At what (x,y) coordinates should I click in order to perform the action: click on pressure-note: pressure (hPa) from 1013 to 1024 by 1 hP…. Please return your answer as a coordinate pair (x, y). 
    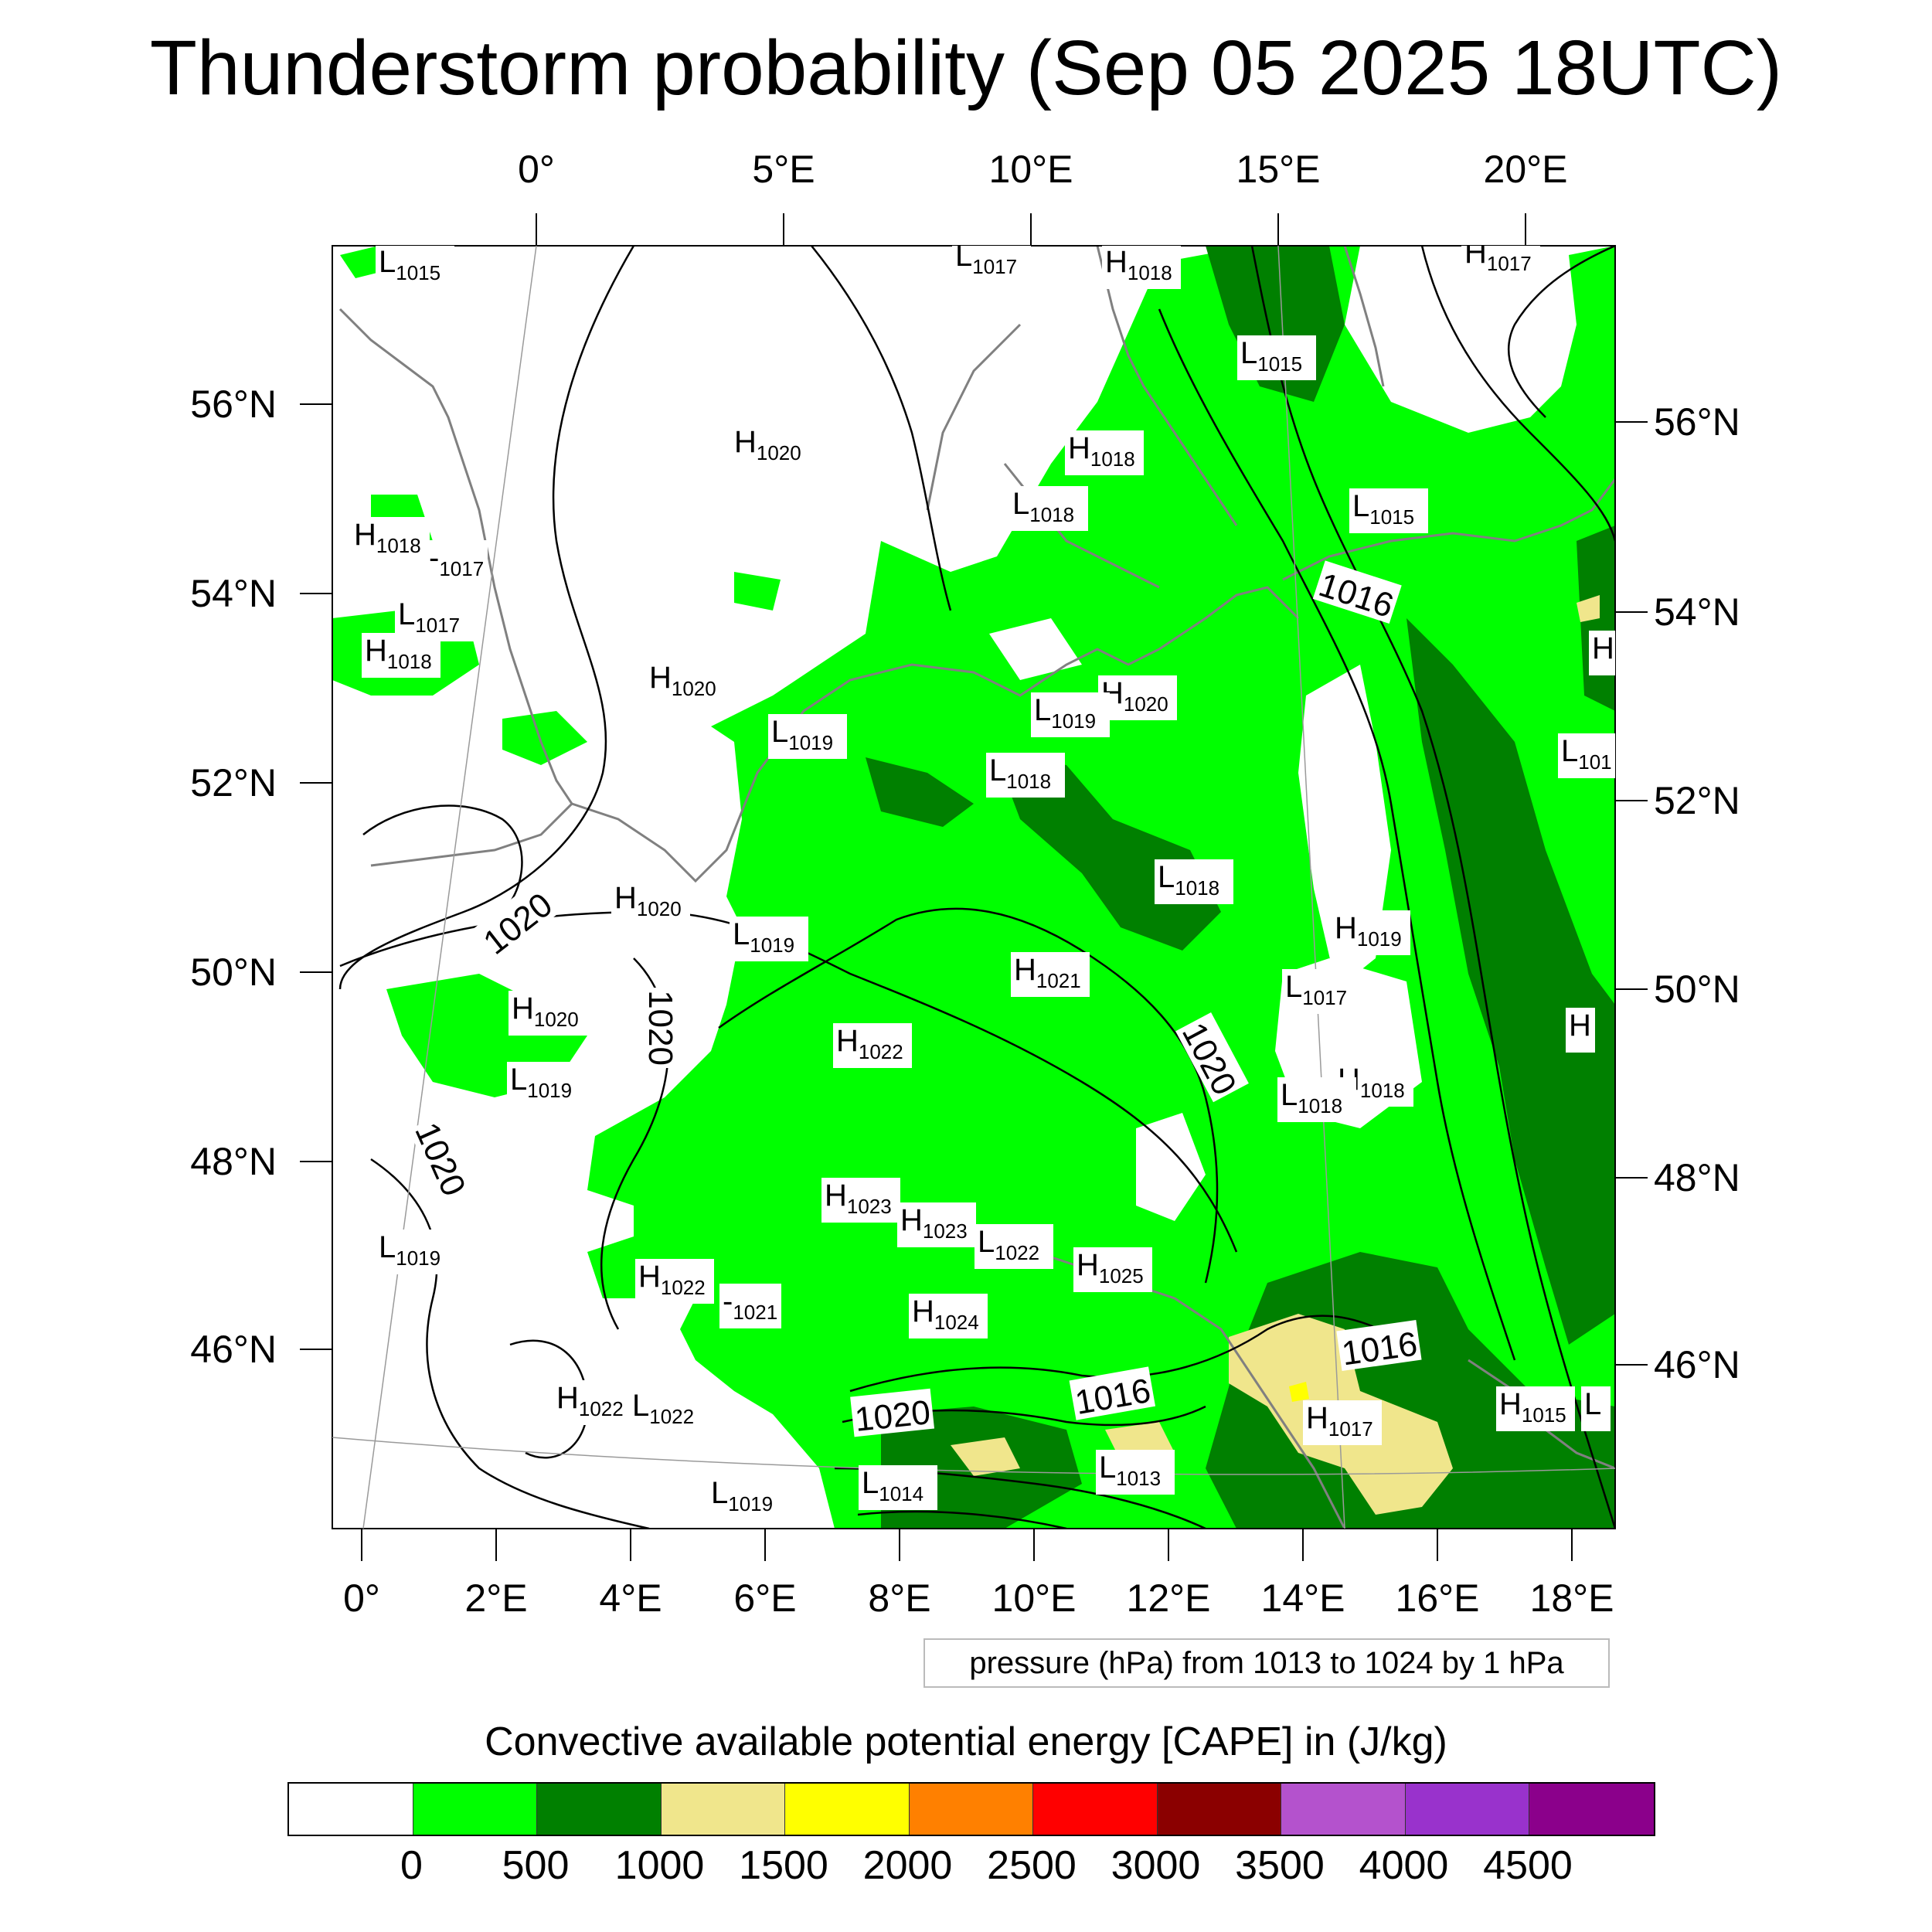
    Looking at the image, I should click on (1267, 1663).